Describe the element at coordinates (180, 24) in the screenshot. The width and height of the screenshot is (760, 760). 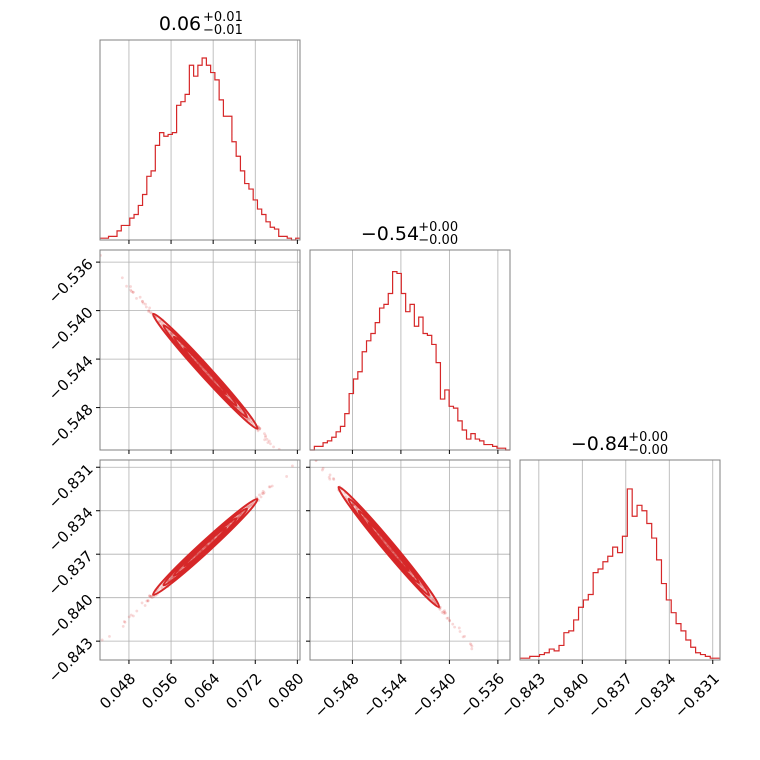
I see `param-title-0: 0.06` at that location.